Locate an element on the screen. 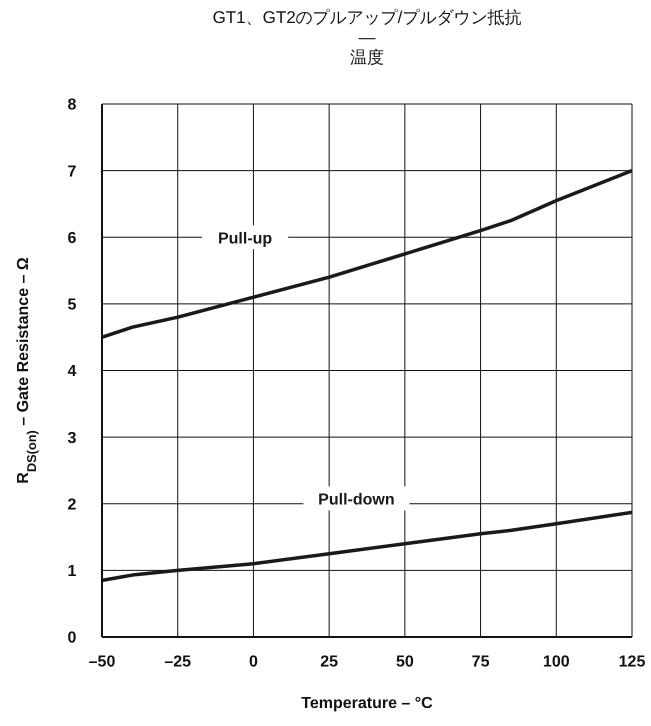  x-tick-label: –50 is located at coordinates (102, 661).